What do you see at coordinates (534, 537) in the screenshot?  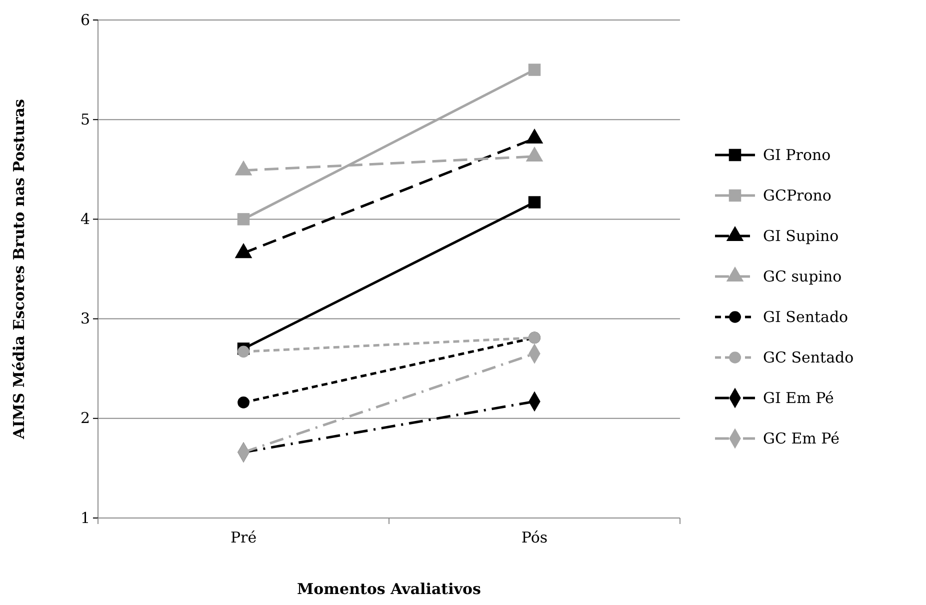 I see `x-tick-label: Pós` at bounding box center [534, 537].